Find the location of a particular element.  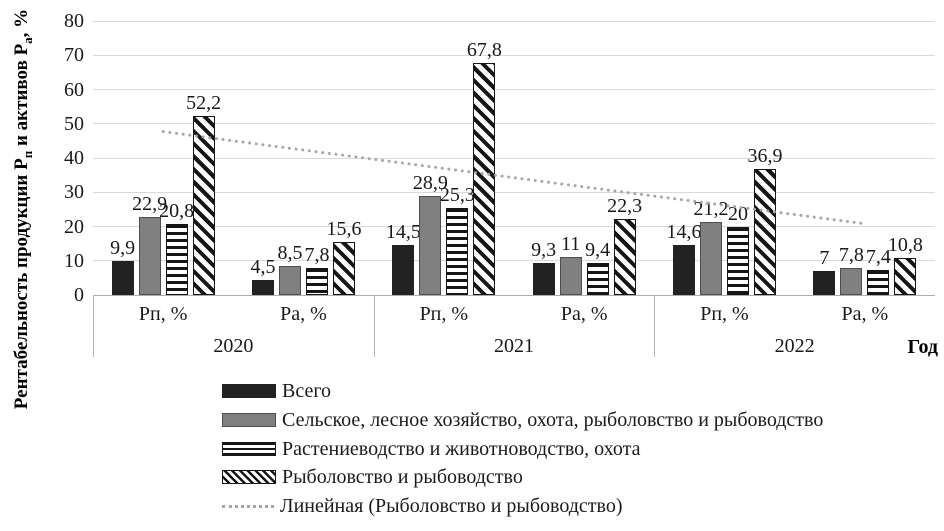

bar-value-label: 21,2 is located at coordinates (711, 209).